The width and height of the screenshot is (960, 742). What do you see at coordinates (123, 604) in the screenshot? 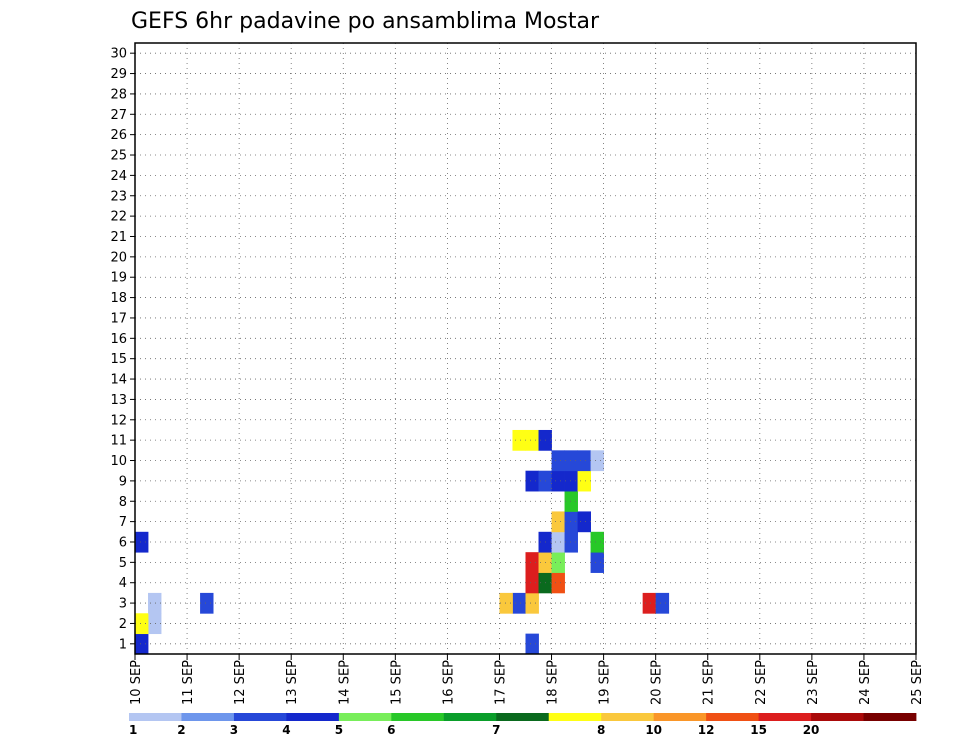
I see `y-tick-label: 3` at bounding box center [123, 604].